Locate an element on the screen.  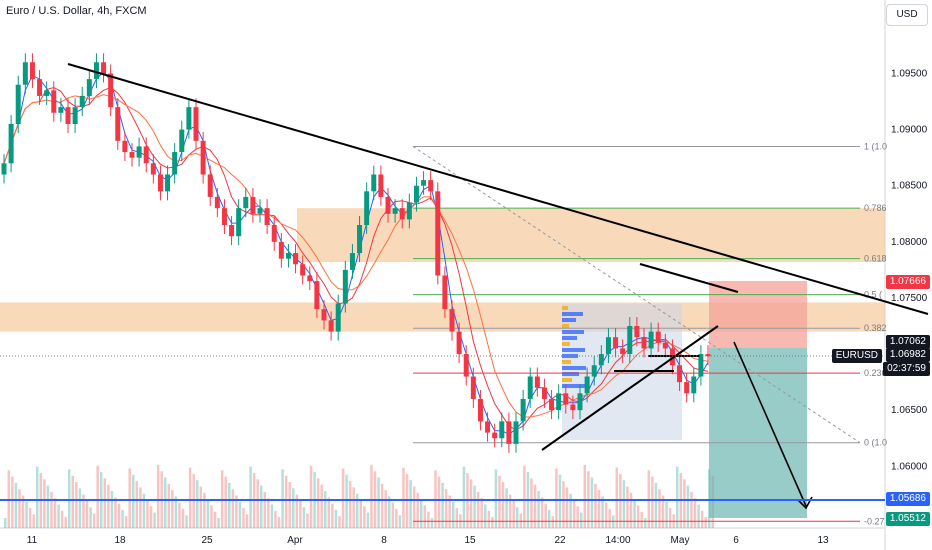
x-tick-label: 18 is located at coordinates (120, 540).